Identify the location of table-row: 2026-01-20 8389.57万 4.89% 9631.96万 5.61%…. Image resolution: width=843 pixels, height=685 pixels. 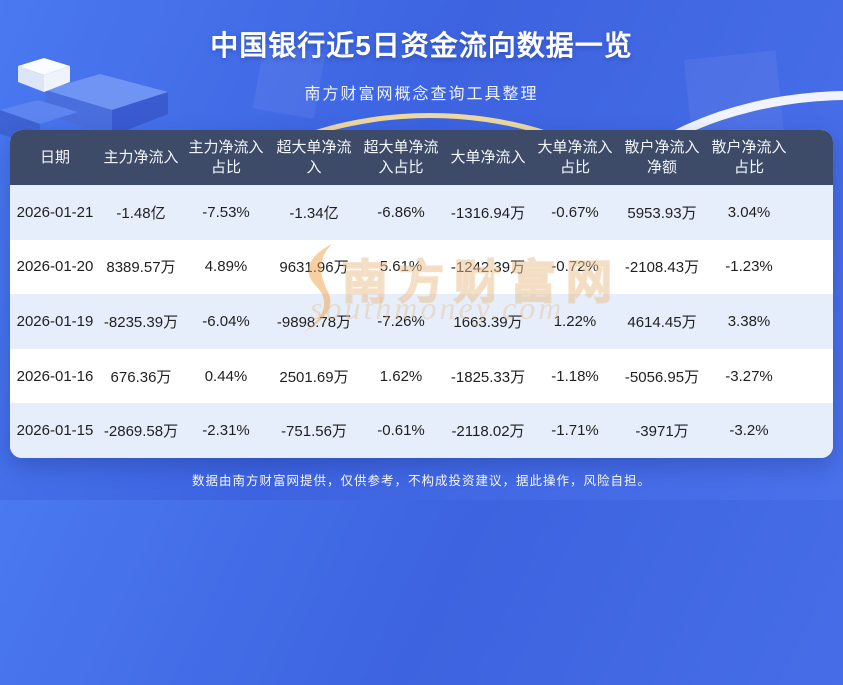
(421, 267).